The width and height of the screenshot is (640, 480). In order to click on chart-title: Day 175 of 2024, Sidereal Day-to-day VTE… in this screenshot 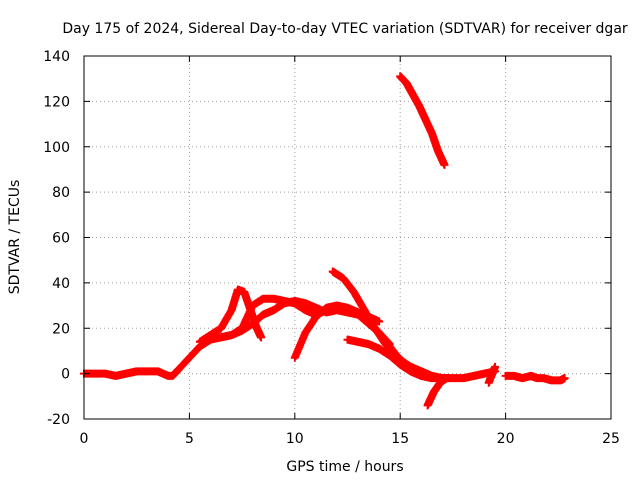, I will do `click(345, 29)`.